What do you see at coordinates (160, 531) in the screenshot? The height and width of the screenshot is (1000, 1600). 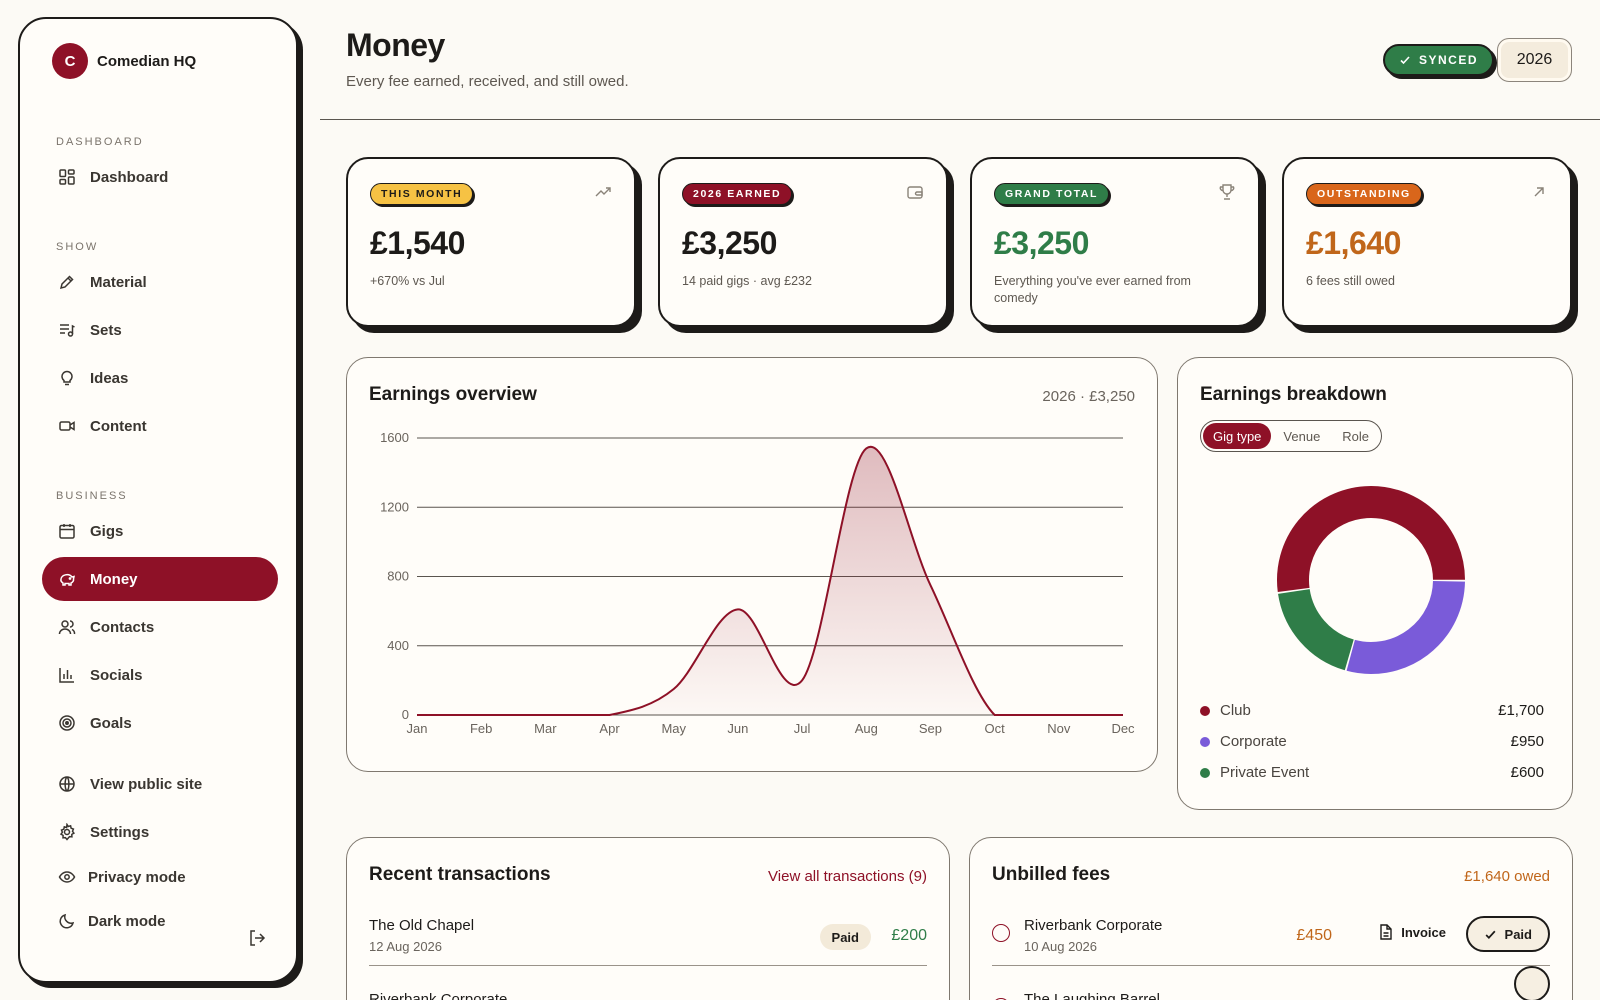 I see `sidebar-item-gigs: Gigs` at bounding box center [160, 531].